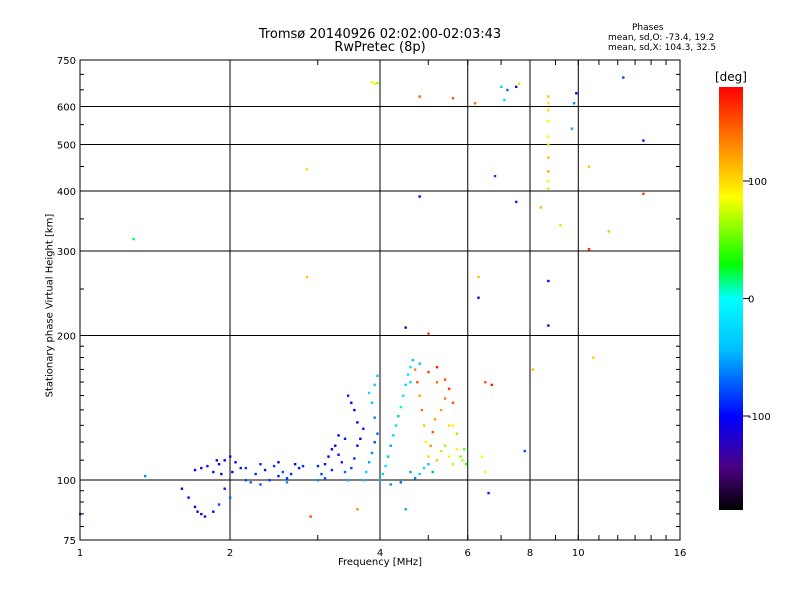  Describe the element at coordinates (731, 298) in the screenshot. I see `colorbar-gradient` at that location.